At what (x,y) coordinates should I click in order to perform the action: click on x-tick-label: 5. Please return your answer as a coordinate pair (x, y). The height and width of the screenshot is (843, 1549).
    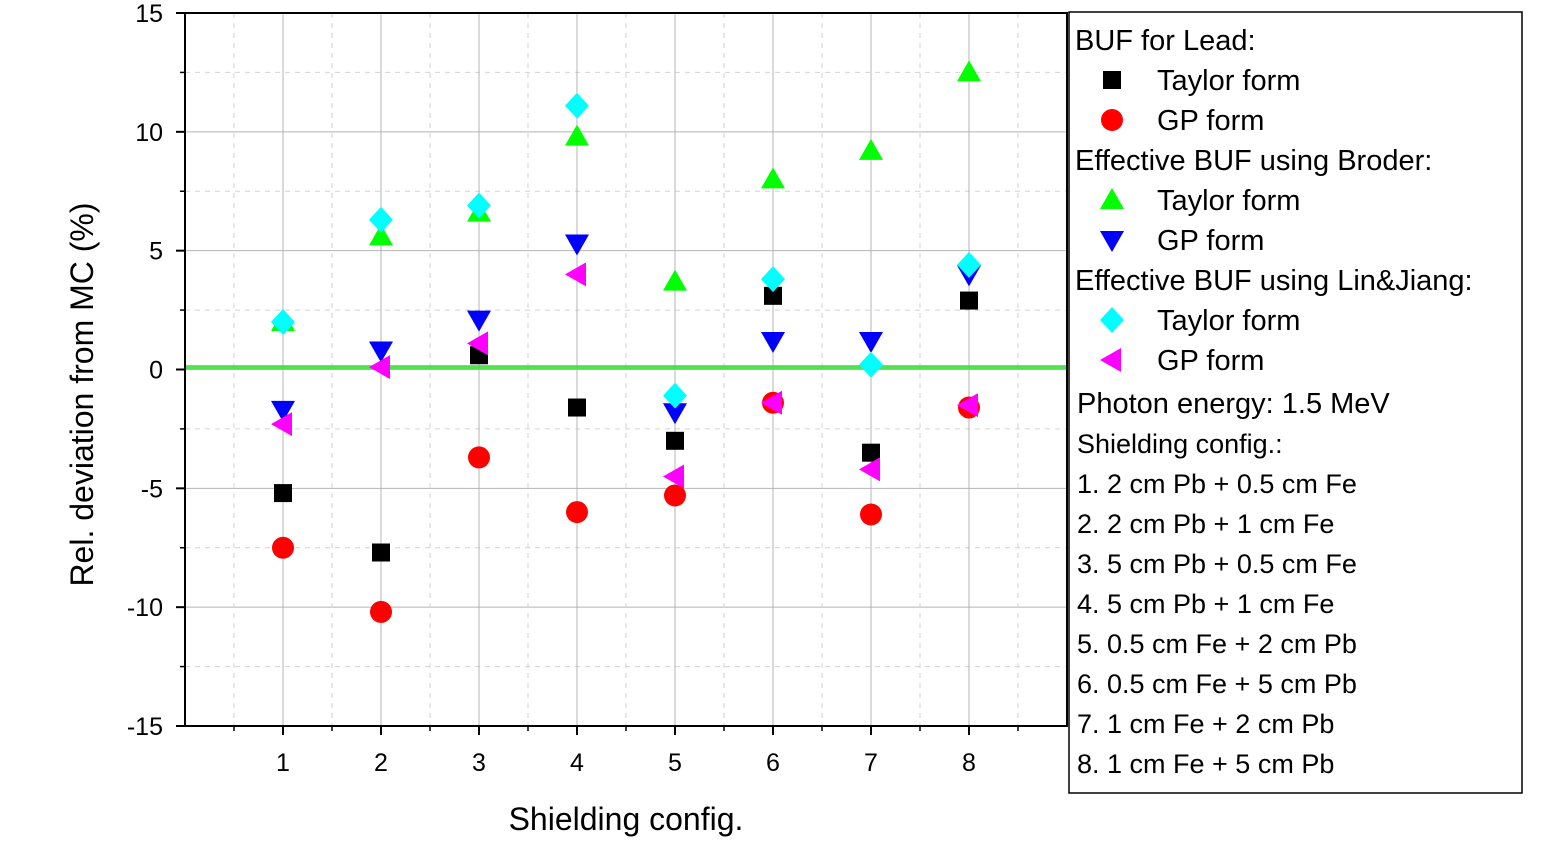
    Looking at the image, I should click on (675, 763).